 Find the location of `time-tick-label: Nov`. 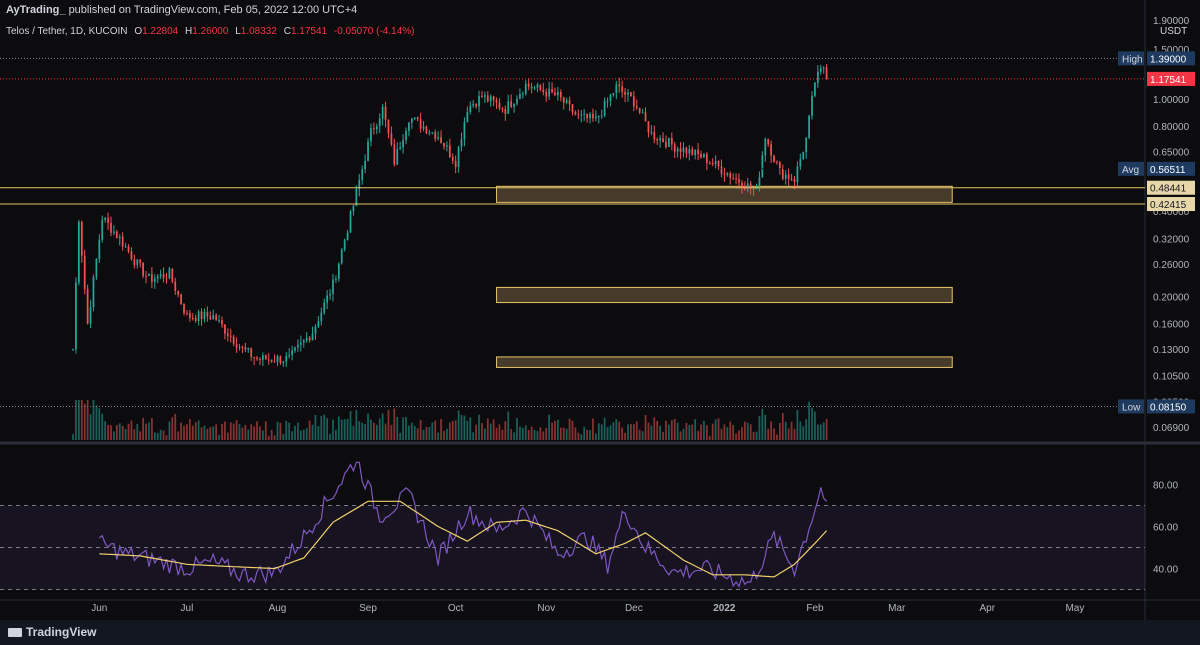

time-tick-label: Nov is located at coordinates (546, 608).